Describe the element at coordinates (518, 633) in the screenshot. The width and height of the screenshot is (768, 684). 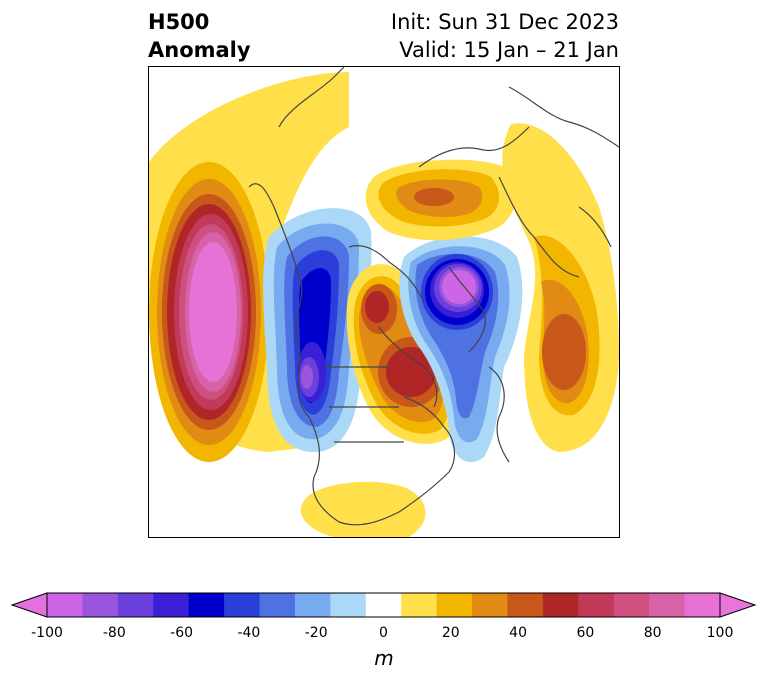
I see `colorbar-tick-label: 40` at that location.